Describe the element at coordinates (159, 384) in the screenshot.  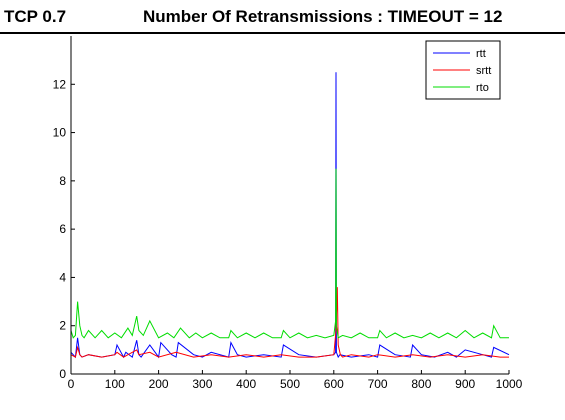
I see `x-tick-label: 200` at that location.